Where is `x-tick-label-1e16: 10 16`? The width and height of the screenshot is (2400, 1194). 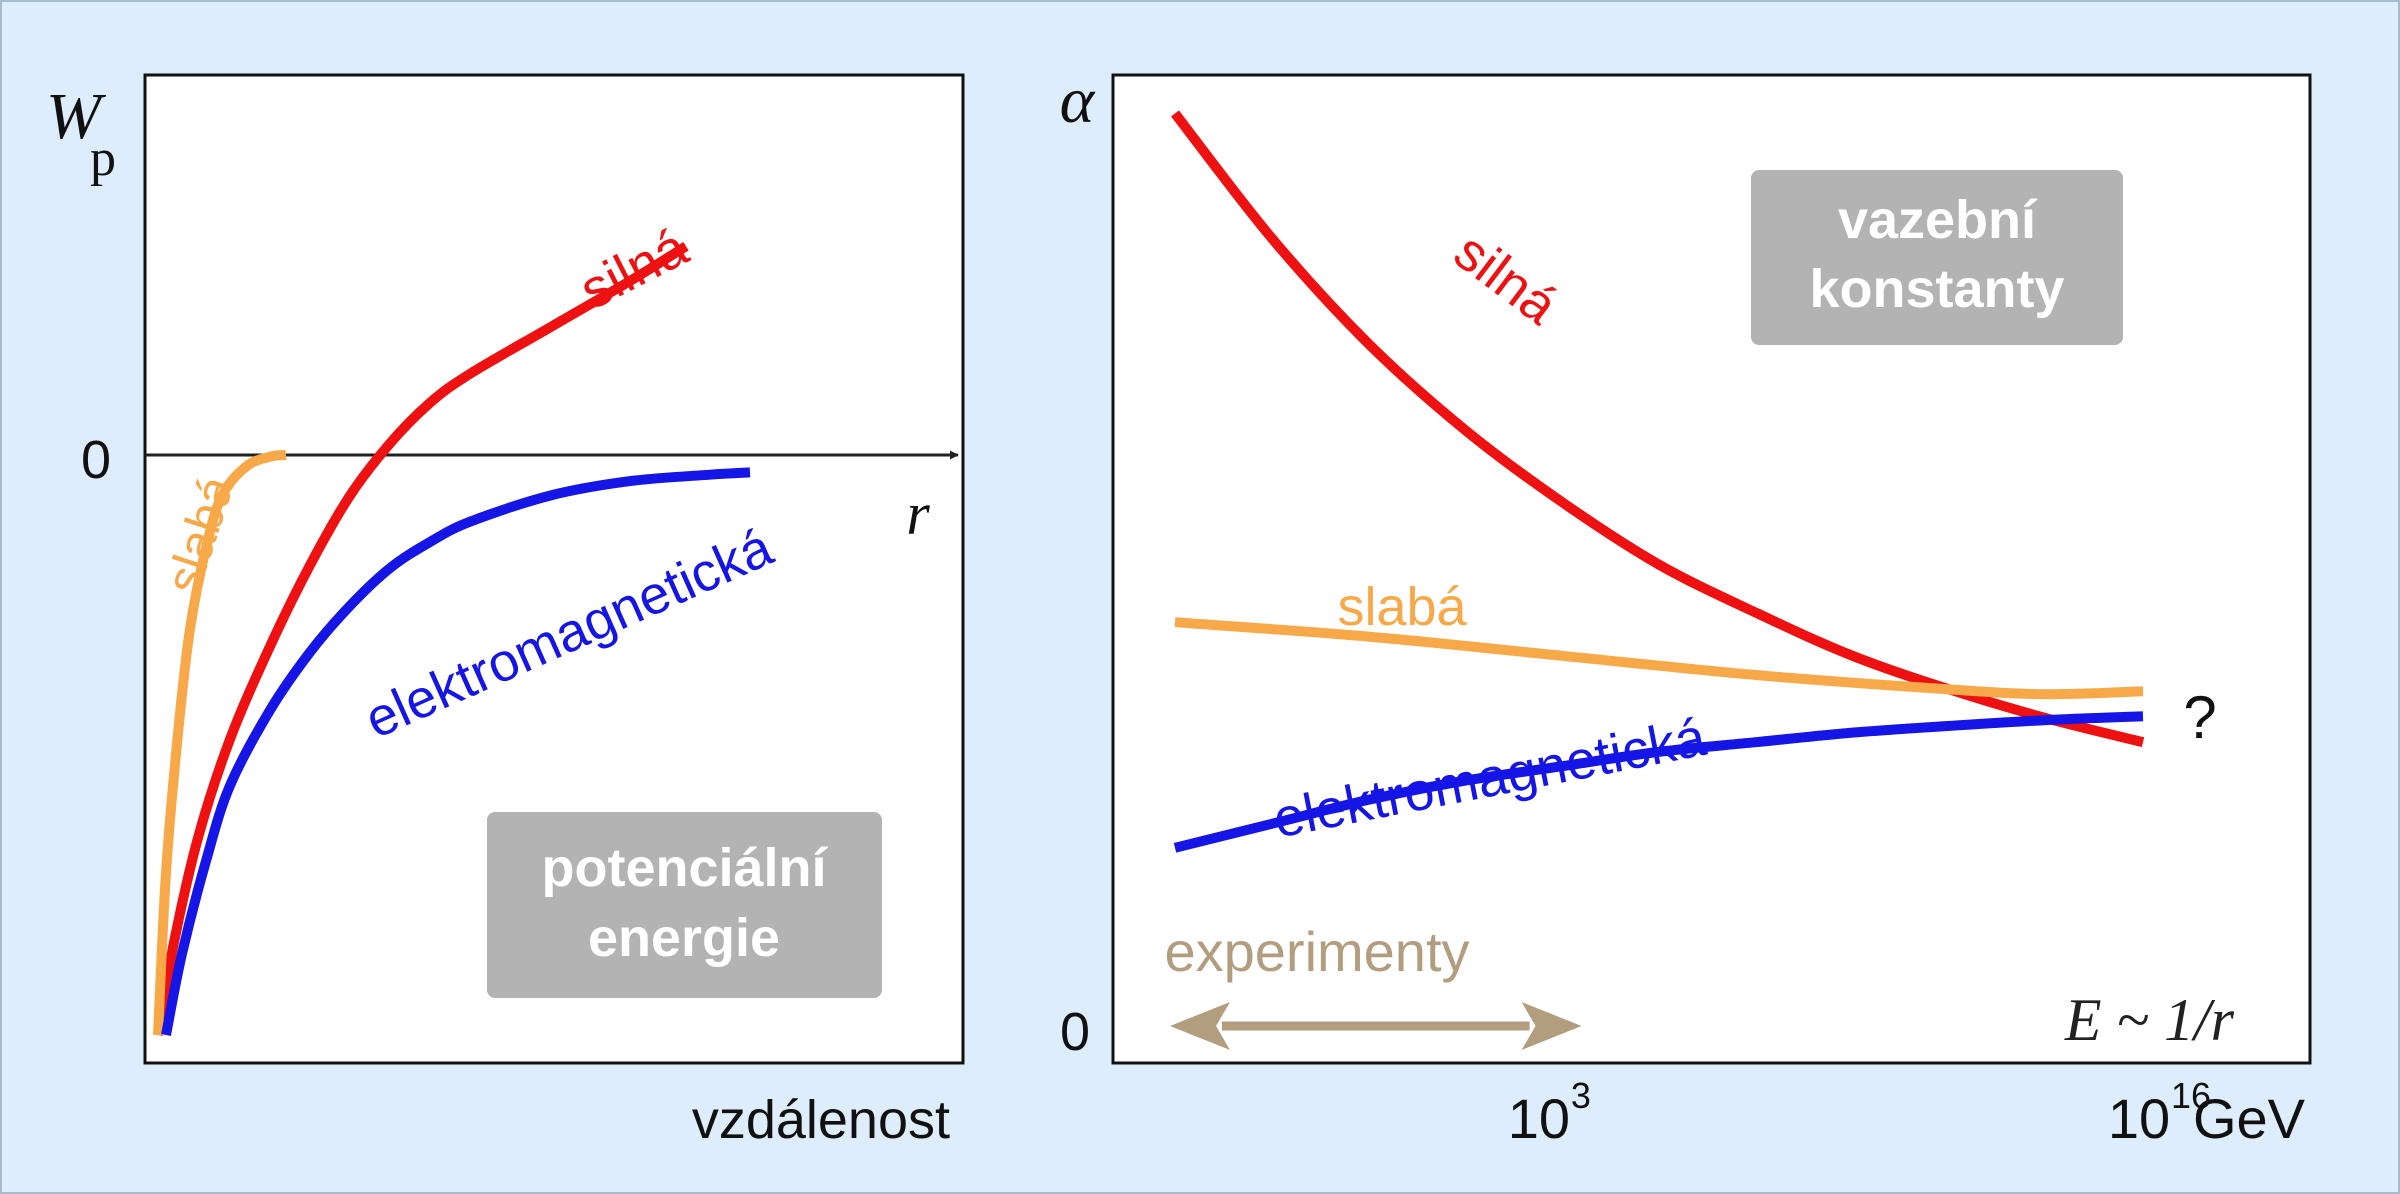 x-tick-label-1e16: 10 16 is located at coordinates (2159, 1112).